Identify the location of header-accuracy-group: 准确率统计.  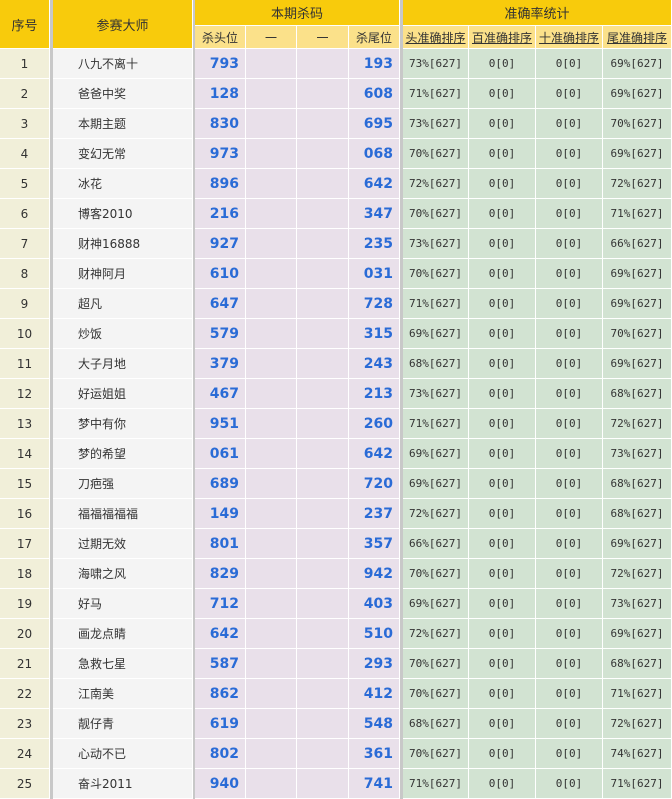
(537, 13).